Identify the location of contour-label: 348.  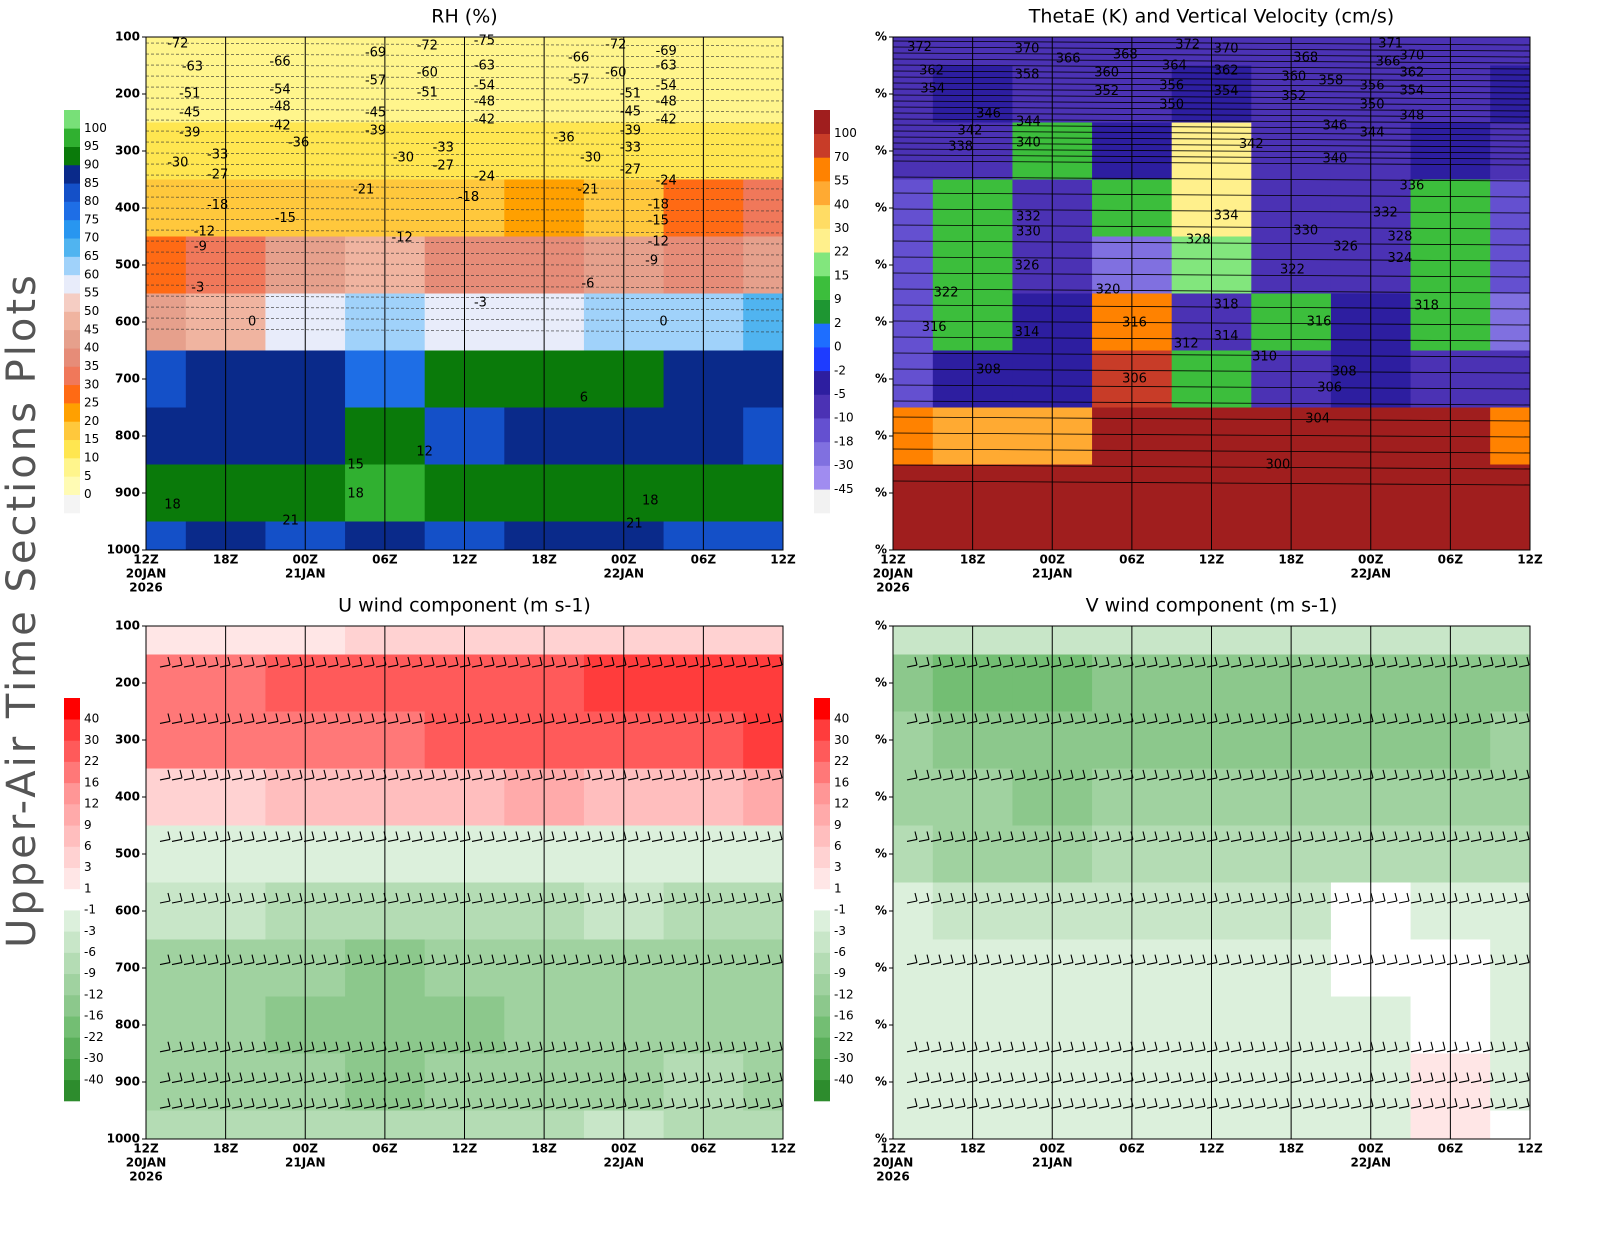
(1411, 116).